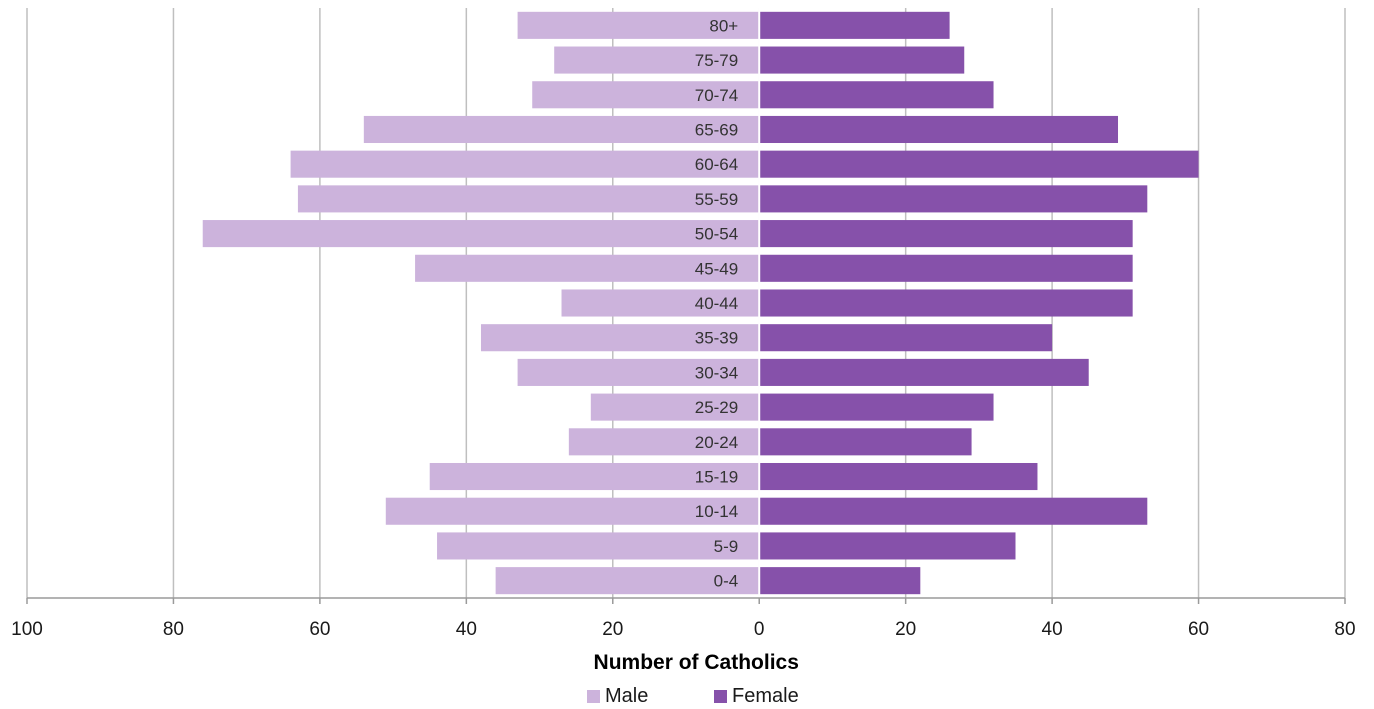  What do you see at coordinates (723, 25) in the screenshot?
I see `category-label-80plus: 80+` at bounding box center [723, 25].